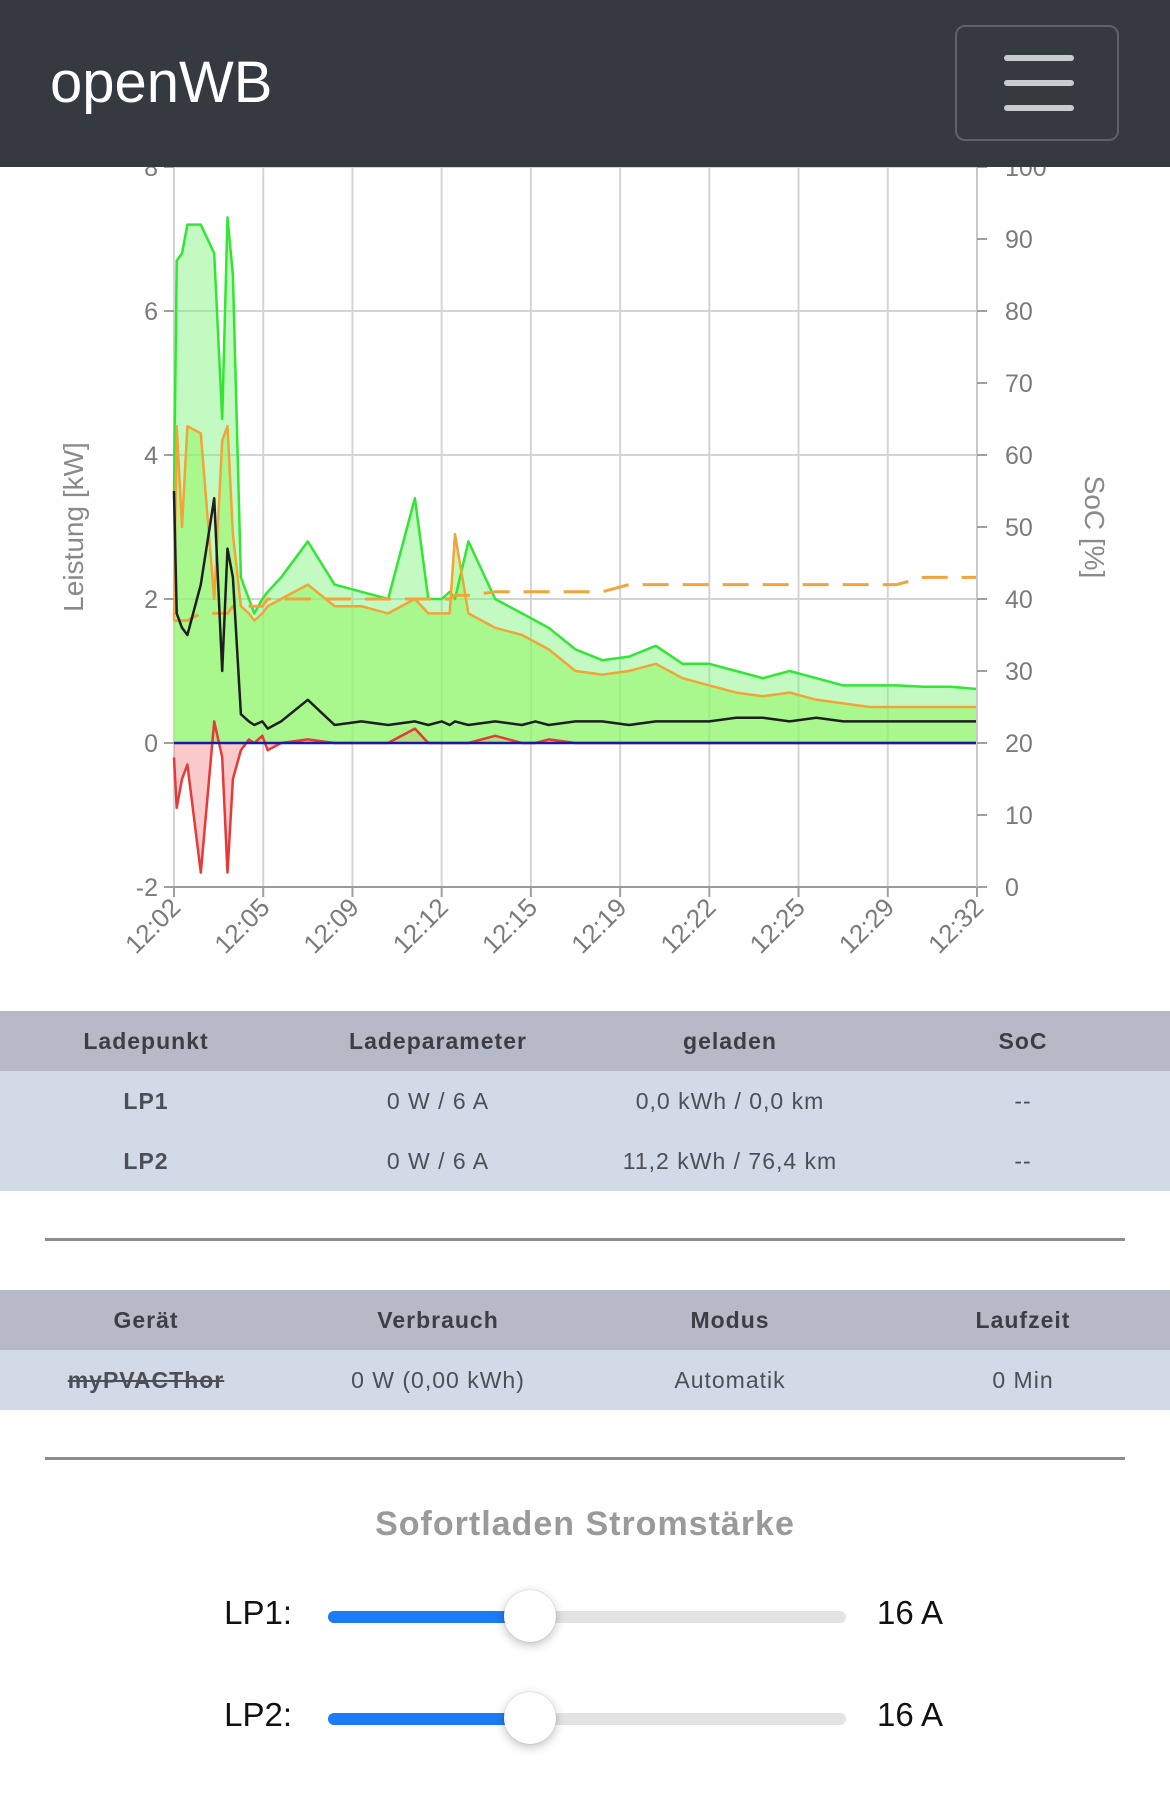 Image resolution: width=1170 pixels, height=1810 pixels. I want to click on y-tick-label-left: 6, so click(151, 312).